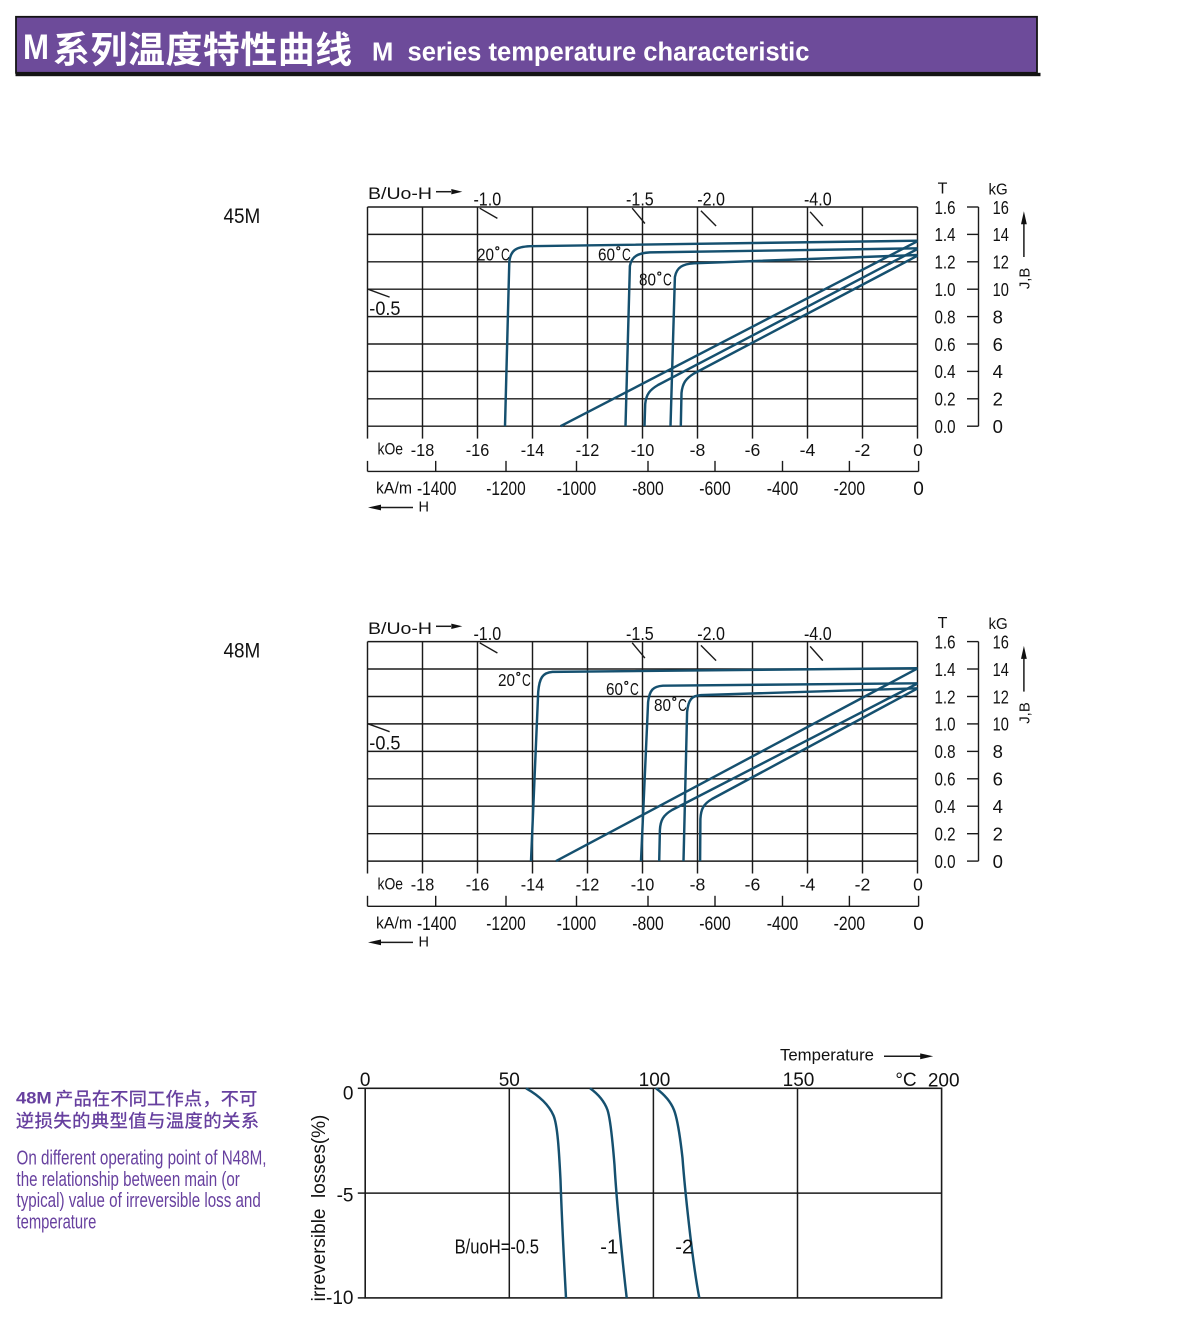 The width and height of the screenshot is (1200, 1336). Describe the element at coordinates (808, 450) in the screenshot. I see `svg-text: -4` at that location.